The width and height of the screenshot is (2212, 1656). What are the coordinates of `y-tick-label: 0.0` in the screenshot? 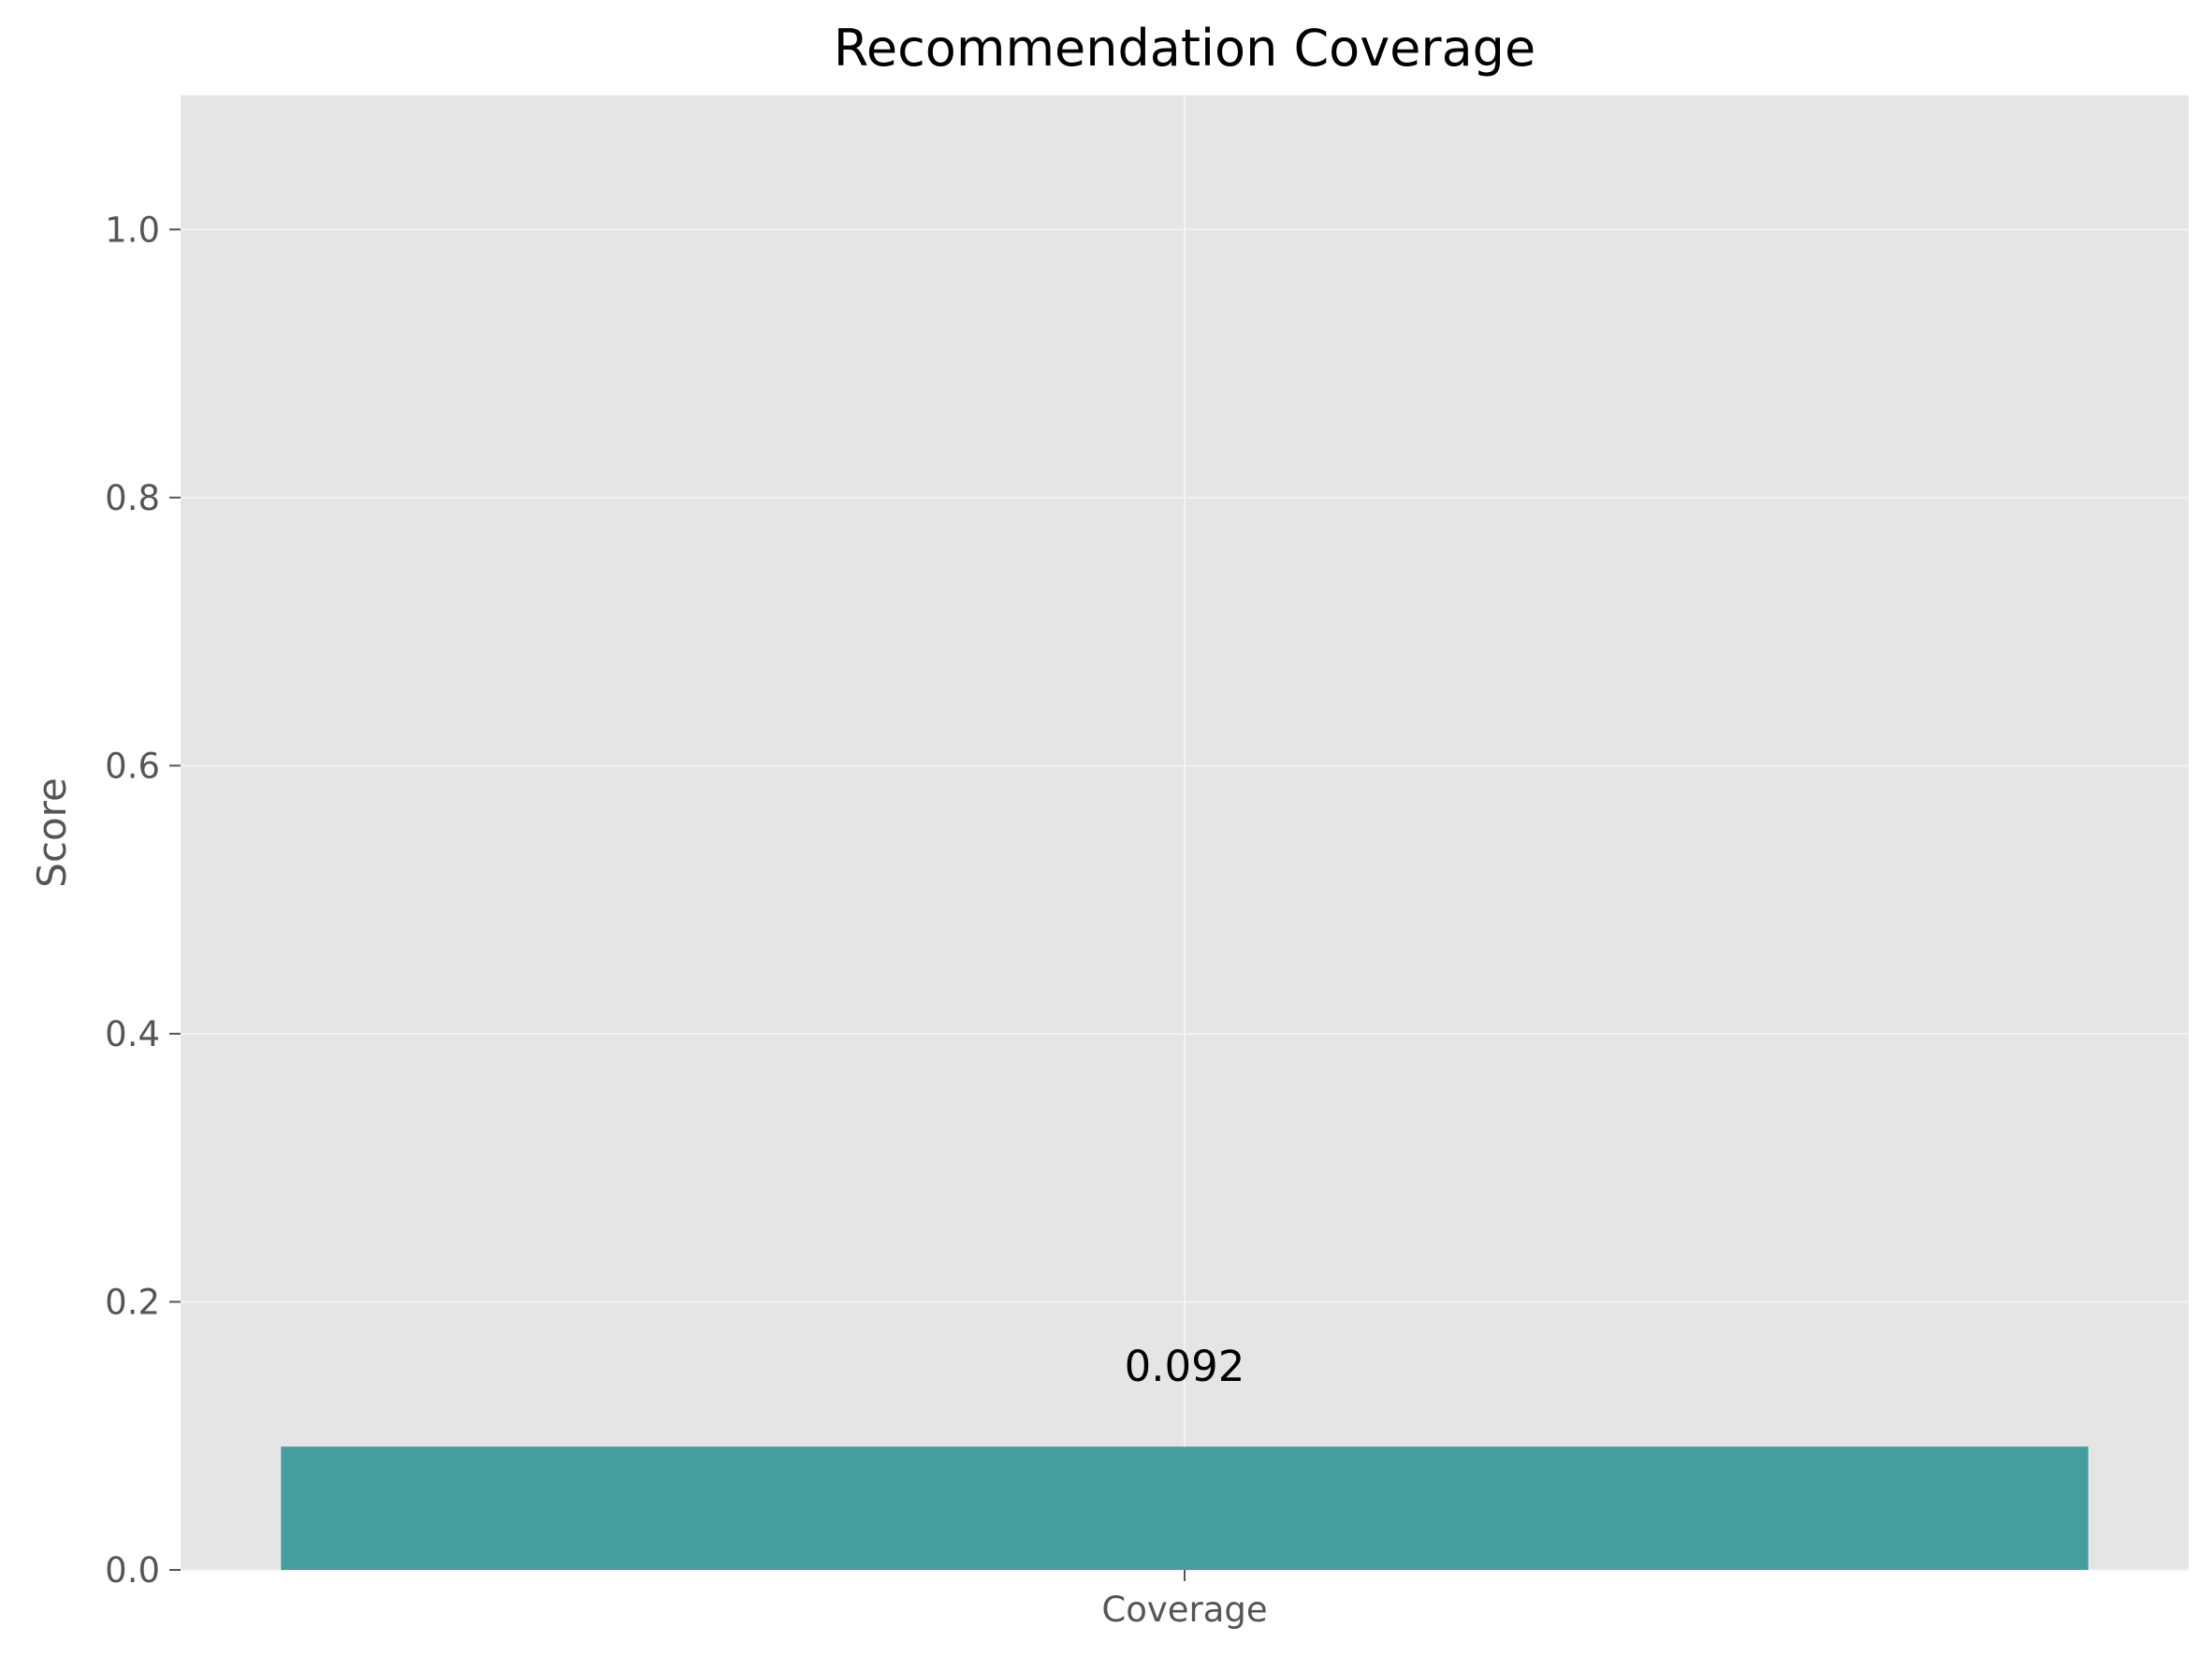 It's located at (132, 1571).